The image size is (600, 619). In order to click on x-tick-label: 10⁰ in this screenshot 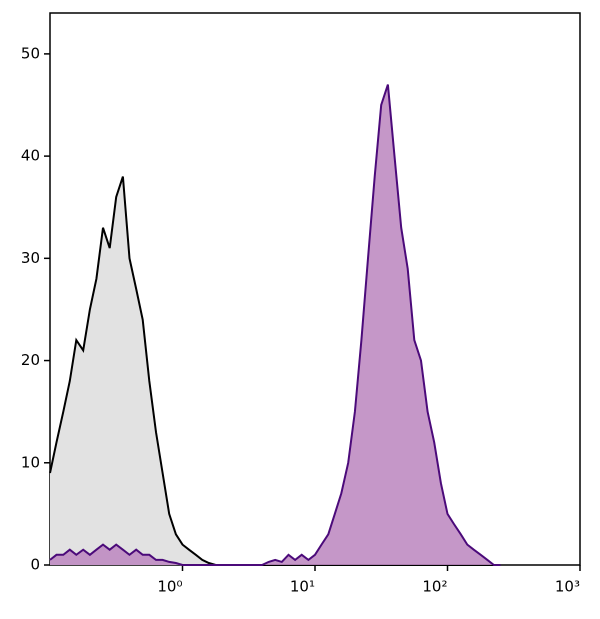, I will do `click(169, 587)`.